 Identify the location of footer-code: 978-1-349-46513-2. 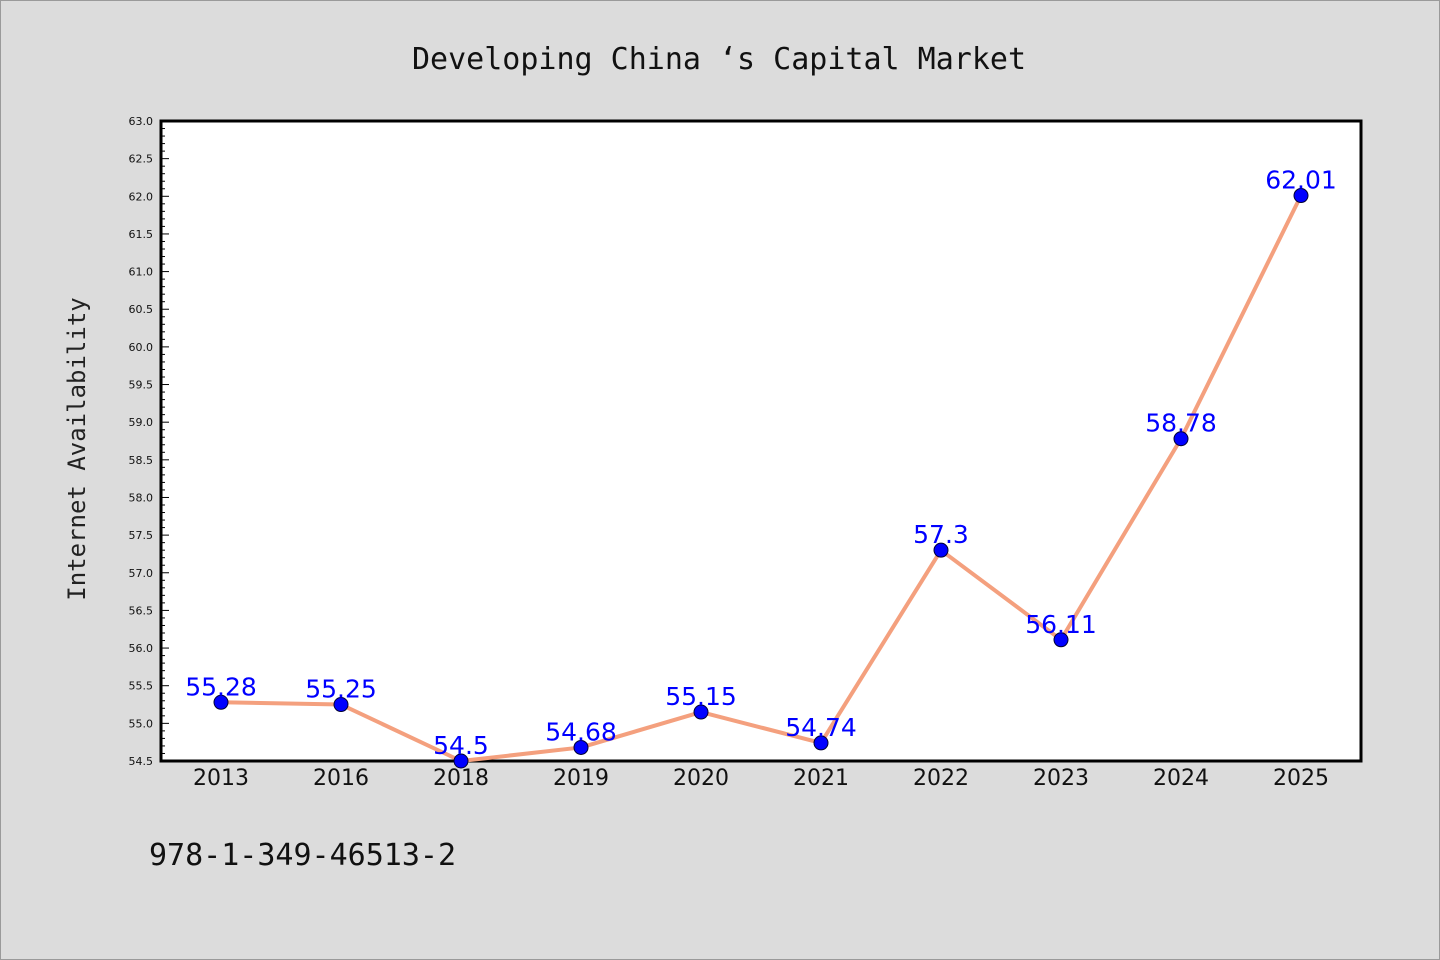
(302, 855).